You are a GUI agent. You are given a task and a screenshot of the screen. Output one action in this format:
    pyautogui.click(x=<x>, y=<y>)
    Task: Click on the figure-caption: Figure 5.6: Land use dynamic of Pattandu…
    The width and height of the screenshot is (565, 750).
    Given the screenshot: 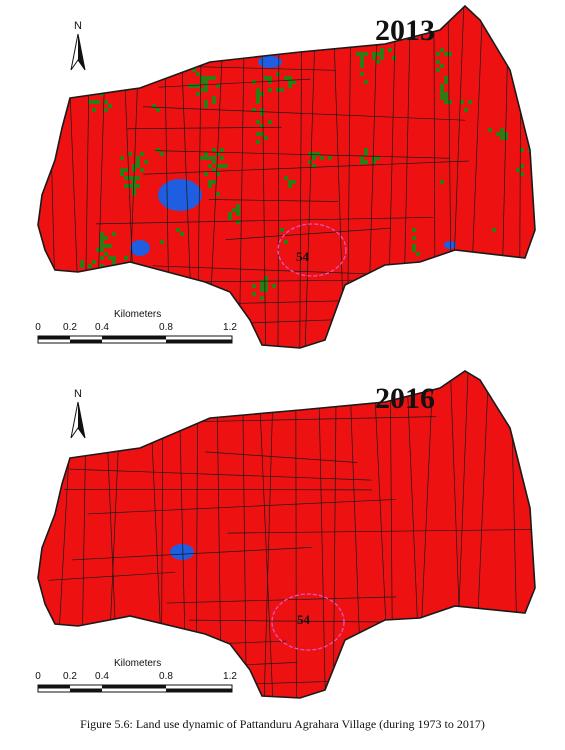 What is the action you would take?
    pyautogui.click(x=282, y=724)
    